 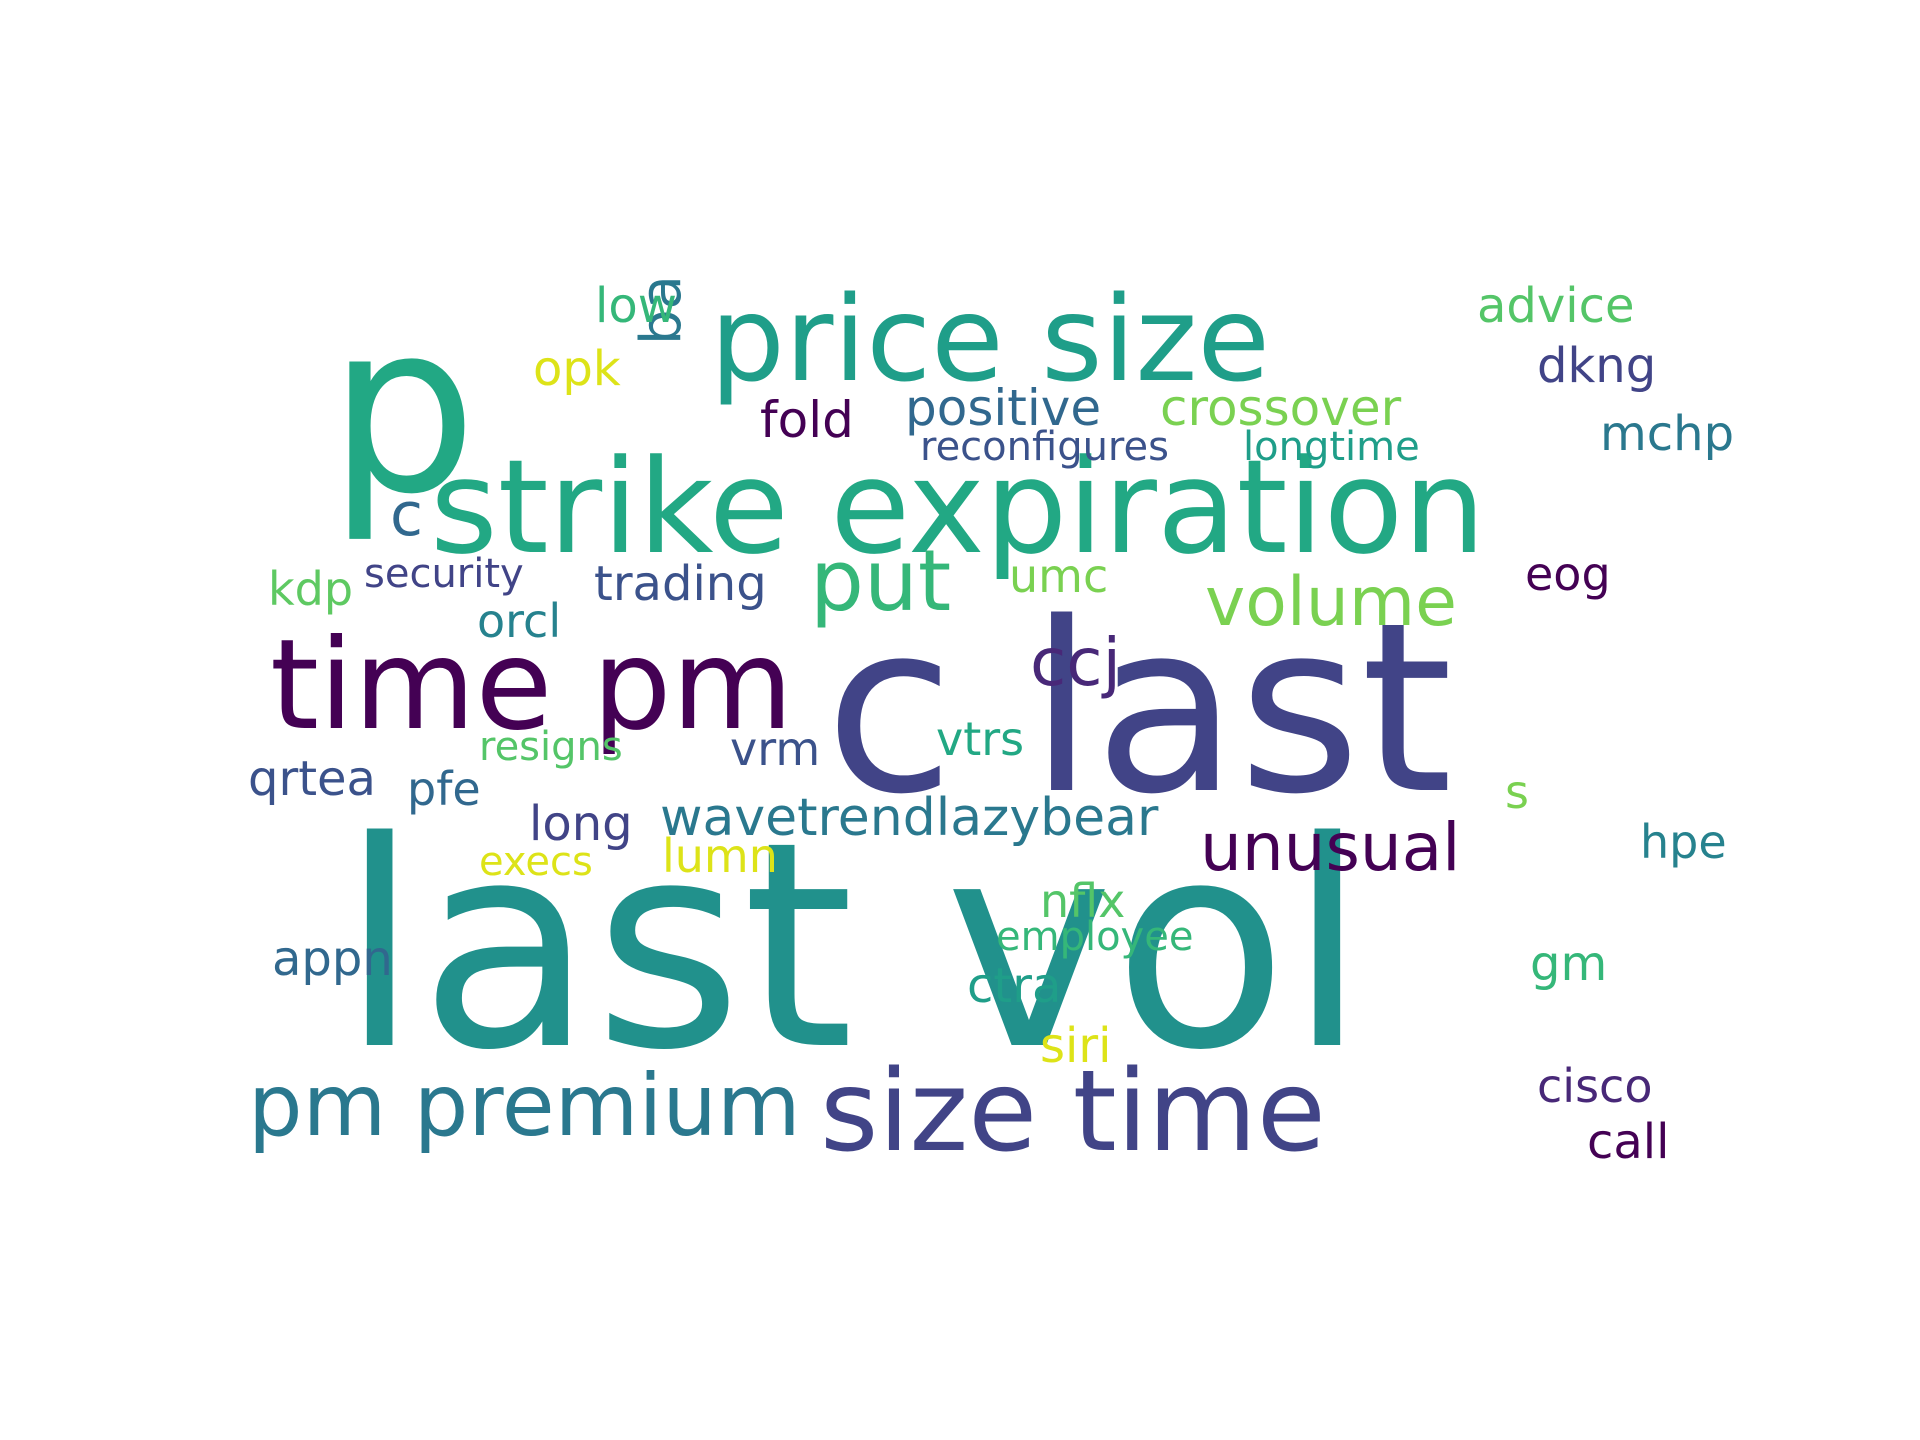 What do you see at coordinates (853, 947) in the screenshot?
I see `word-last-vol: last vol` at bounding box center [853, 947].